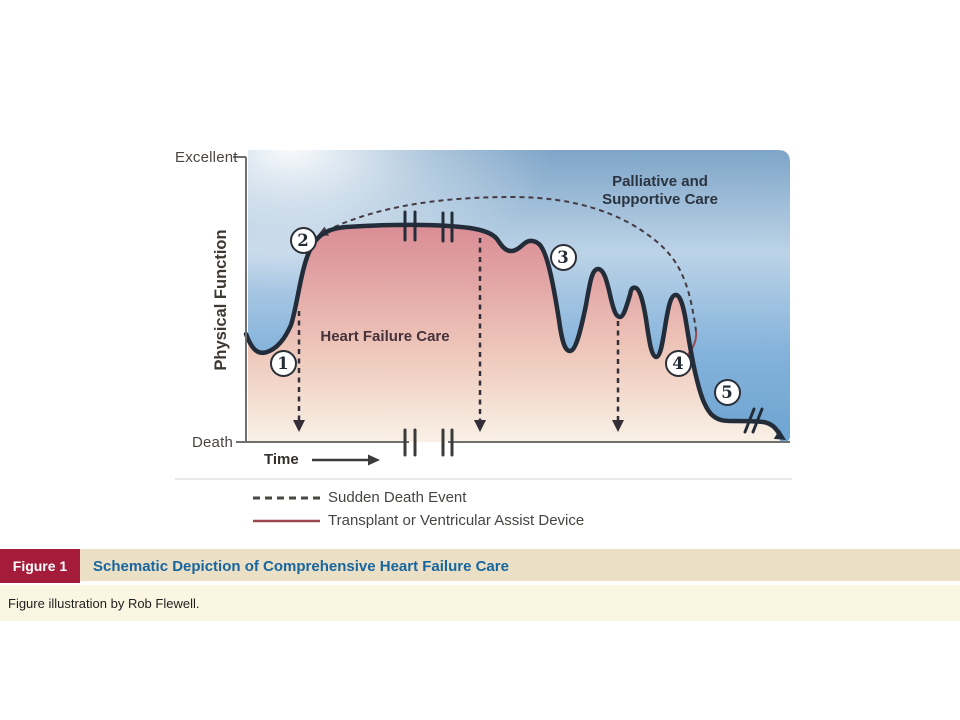  I want to click on caption-credit-band: Figure illustration by Rob Flewell., so click(480, 603).